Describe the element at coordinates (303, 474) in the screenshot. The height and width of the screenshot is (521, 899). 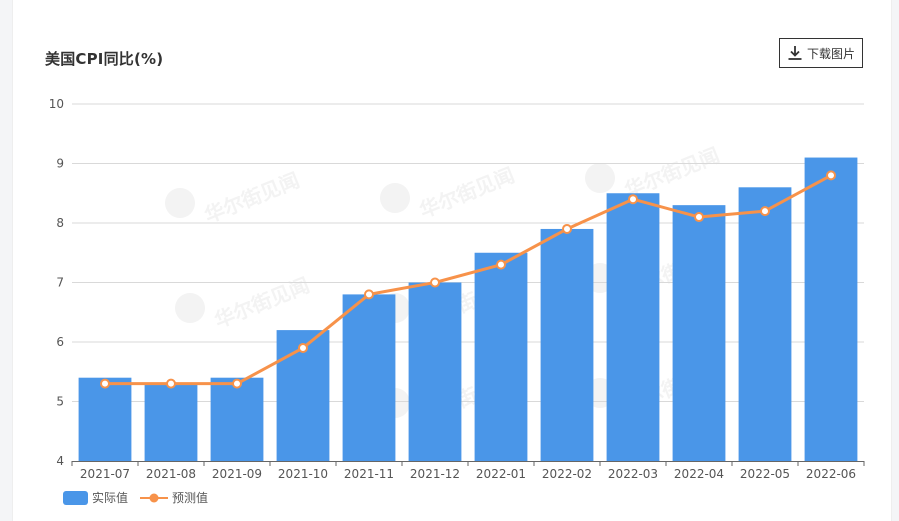
I see `x-tick-label: 2021-10` at that location.